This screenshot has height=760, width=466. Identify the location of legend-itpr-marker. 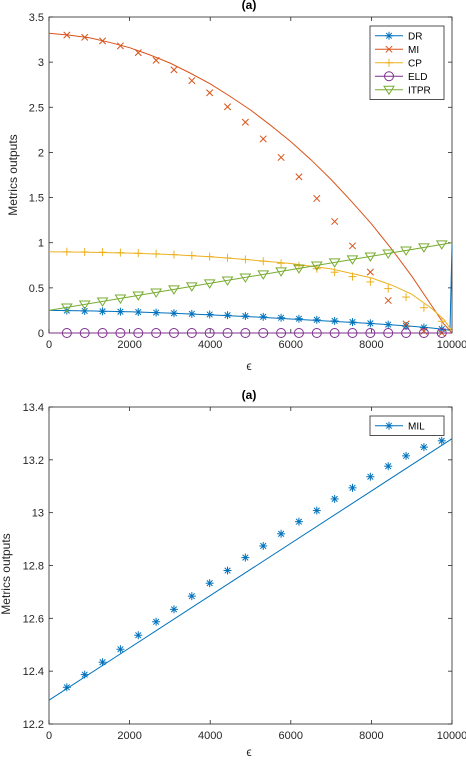
(389, 90).